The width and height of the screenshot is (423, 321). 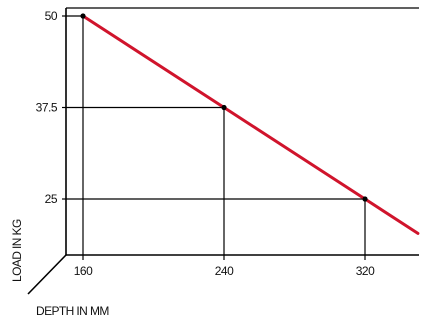 I want to click on x-axis-title: DEPTH IN MM, so click(x=72, y=311).